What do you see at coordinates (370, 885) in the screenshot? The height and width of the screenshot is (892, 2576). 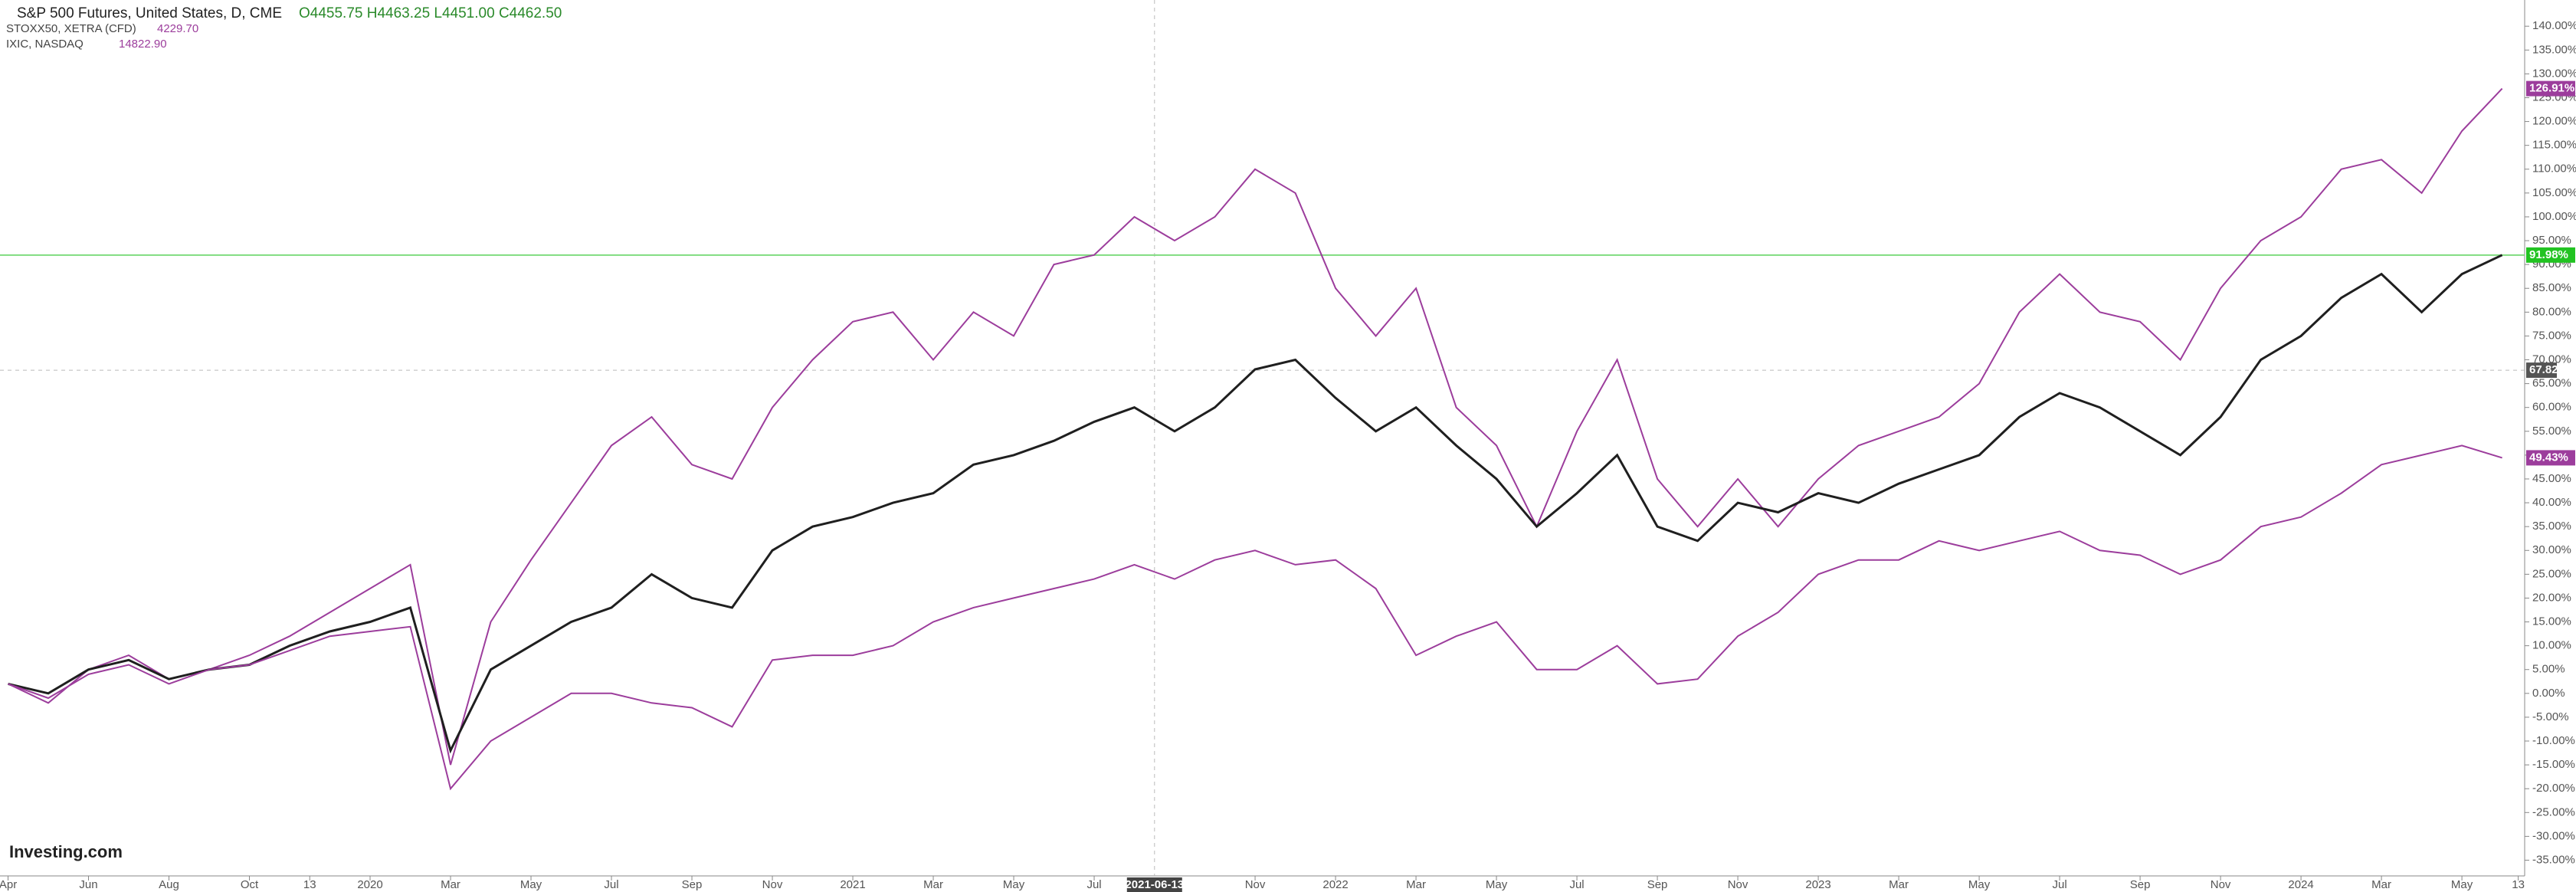 I see `x-tick-label: 2020` at bounding box center [370, 885].